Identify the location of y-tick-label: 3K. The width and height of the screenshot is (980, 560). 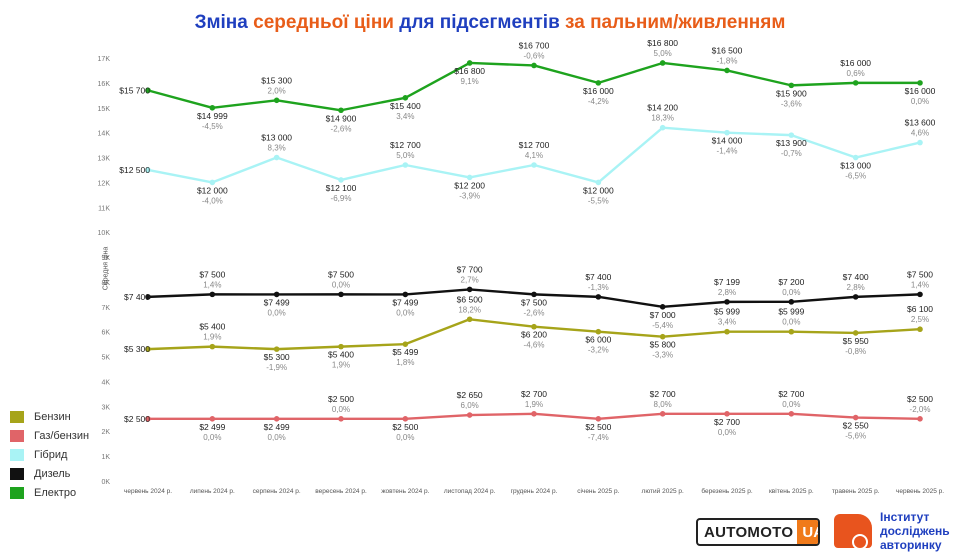
(105, 407).